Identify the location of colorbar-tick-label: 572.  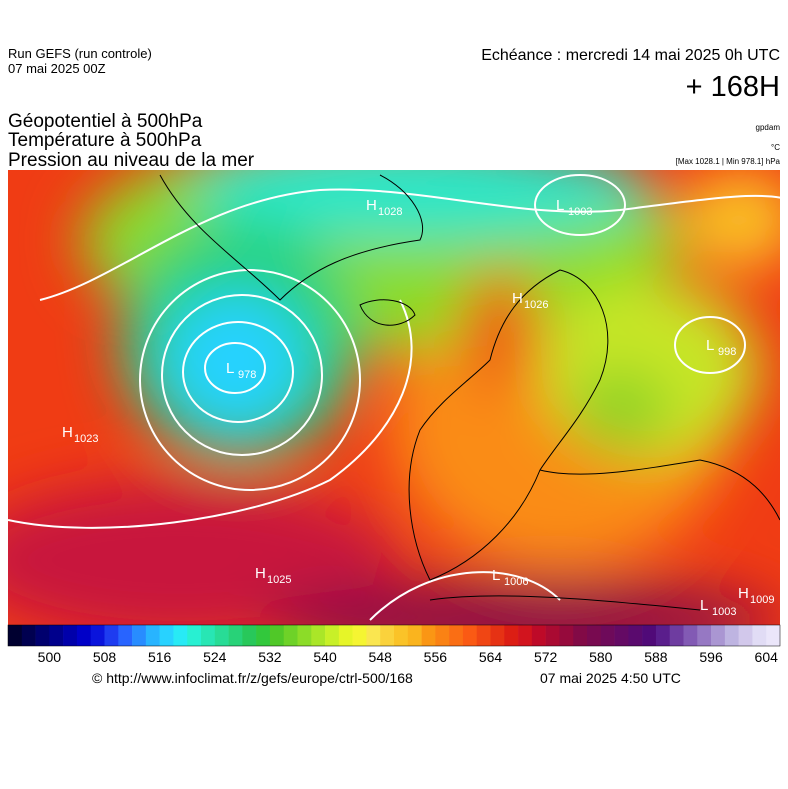
(546, 657).